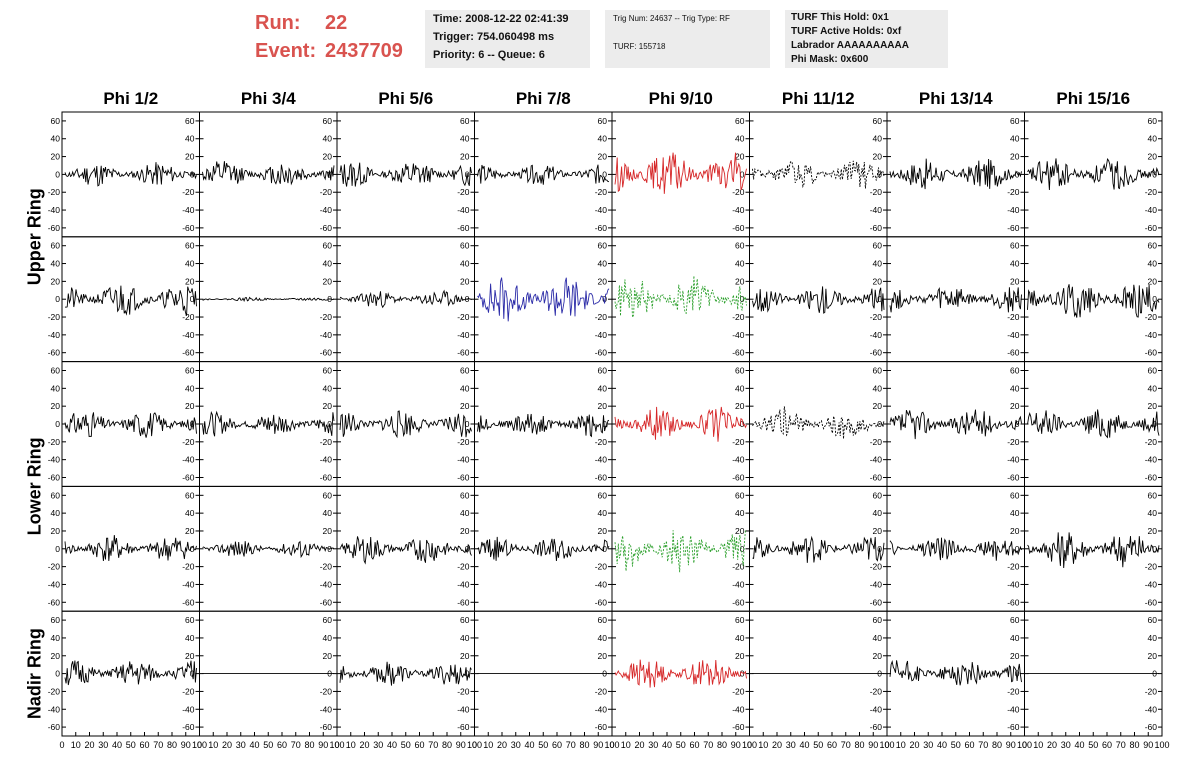 This screenshot has width=1196, height=772. I want to click on column-title: Phi 5/6, so click(405, 98).